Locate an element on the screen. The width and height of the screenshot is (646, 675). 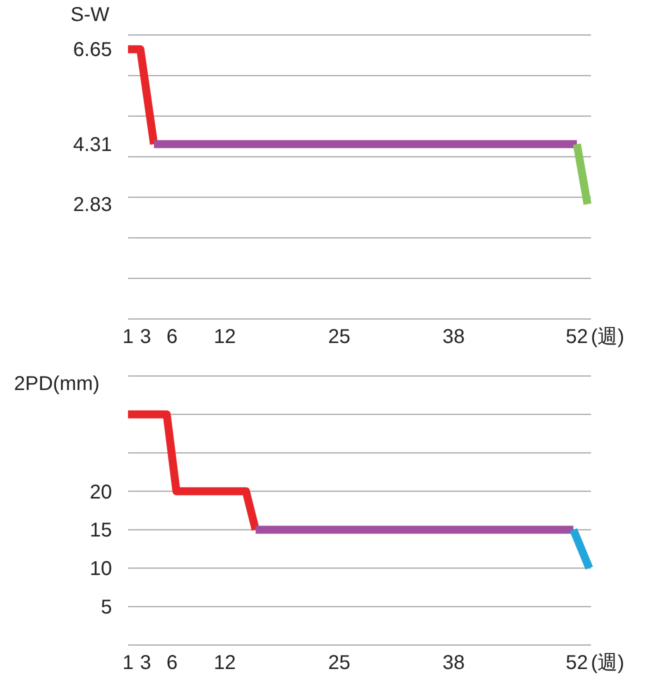
y-axis-title: 2PD(mm) is located at coordinates (57, 384).